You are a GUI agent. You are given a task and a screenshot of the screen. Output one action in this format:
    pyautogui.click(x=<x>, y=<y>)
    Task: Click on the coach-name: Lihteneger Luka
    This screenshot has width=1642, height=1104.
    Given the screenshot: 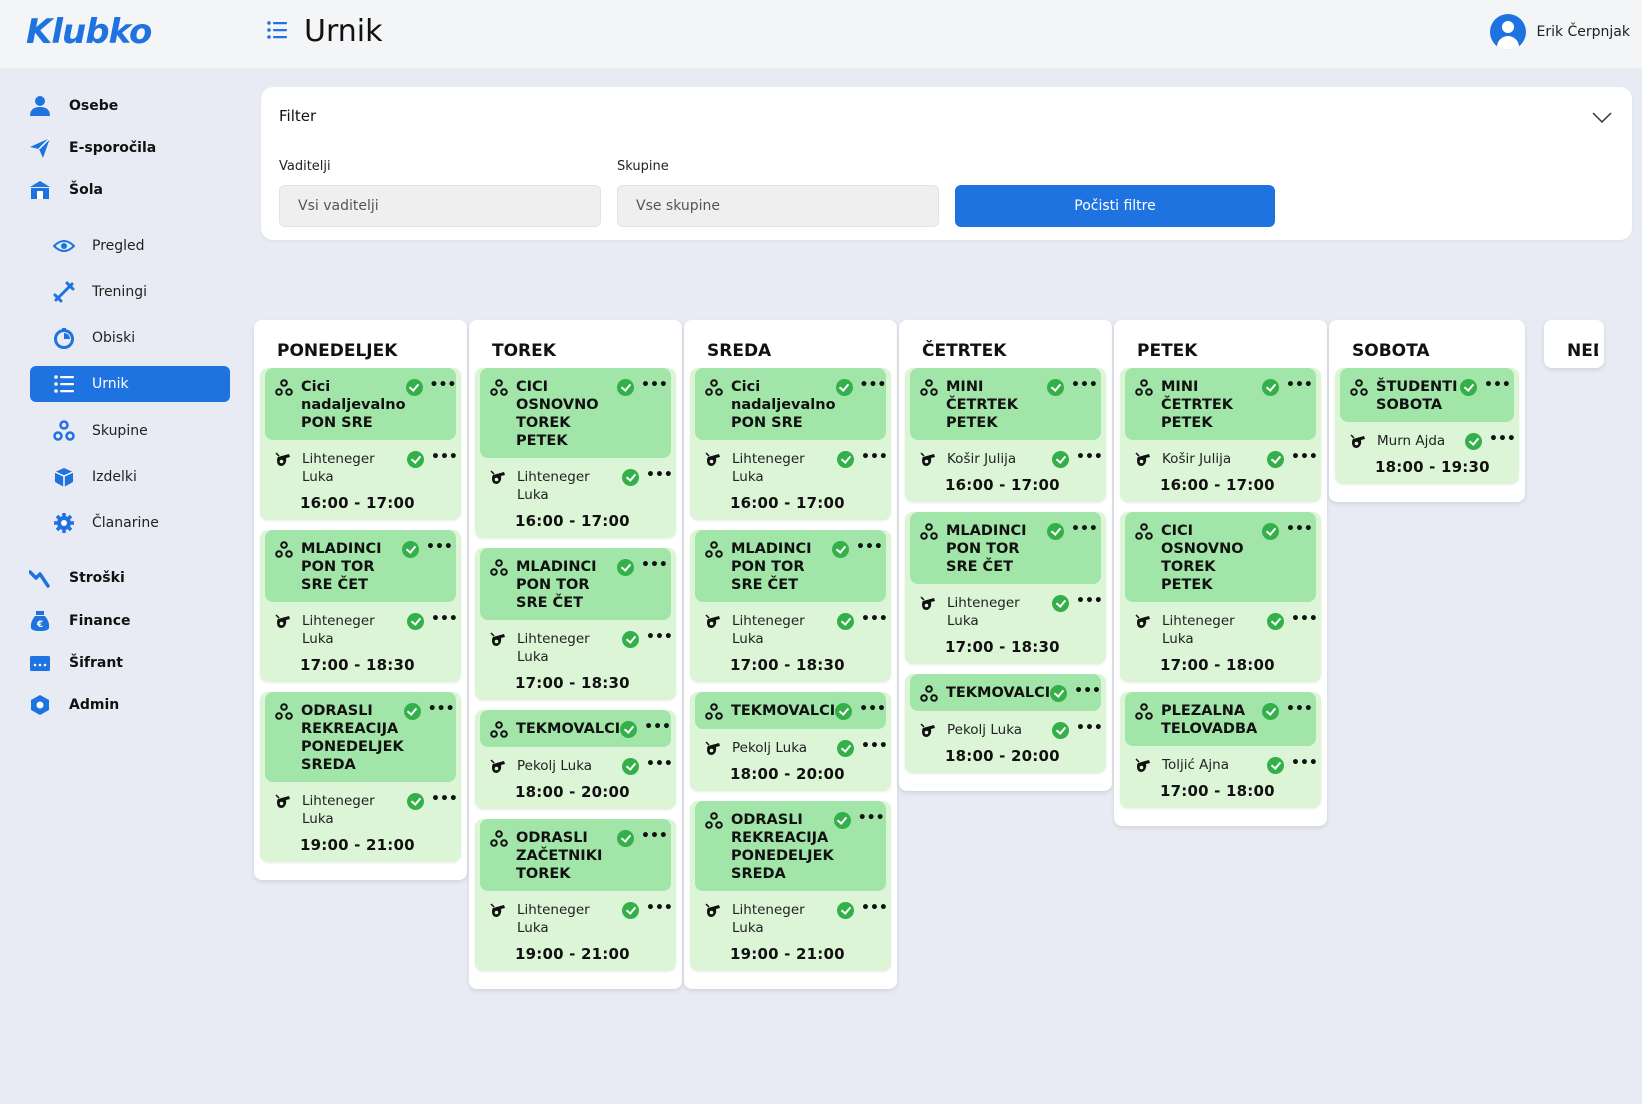 What is the action you would take?
    pyautogui.click(x=338, y=630)
    